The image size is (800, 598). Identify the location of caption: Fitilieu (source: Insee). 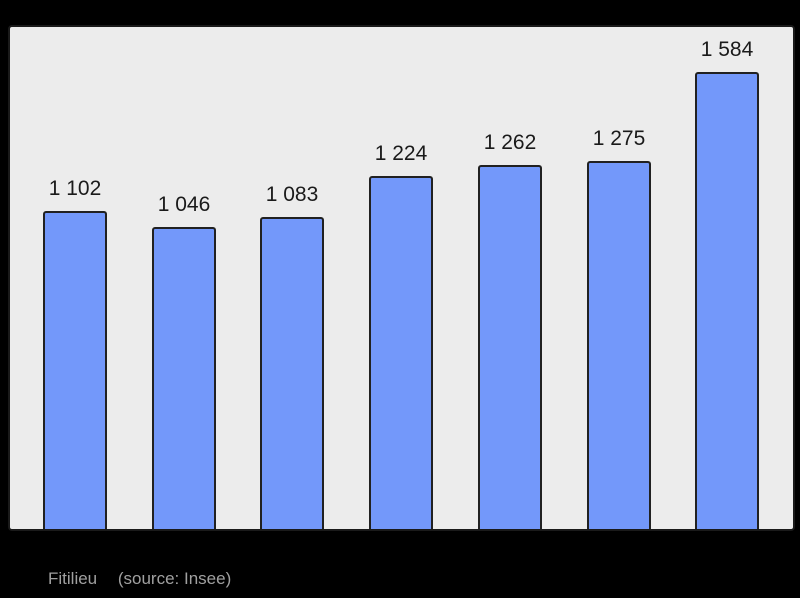
(139, 579).